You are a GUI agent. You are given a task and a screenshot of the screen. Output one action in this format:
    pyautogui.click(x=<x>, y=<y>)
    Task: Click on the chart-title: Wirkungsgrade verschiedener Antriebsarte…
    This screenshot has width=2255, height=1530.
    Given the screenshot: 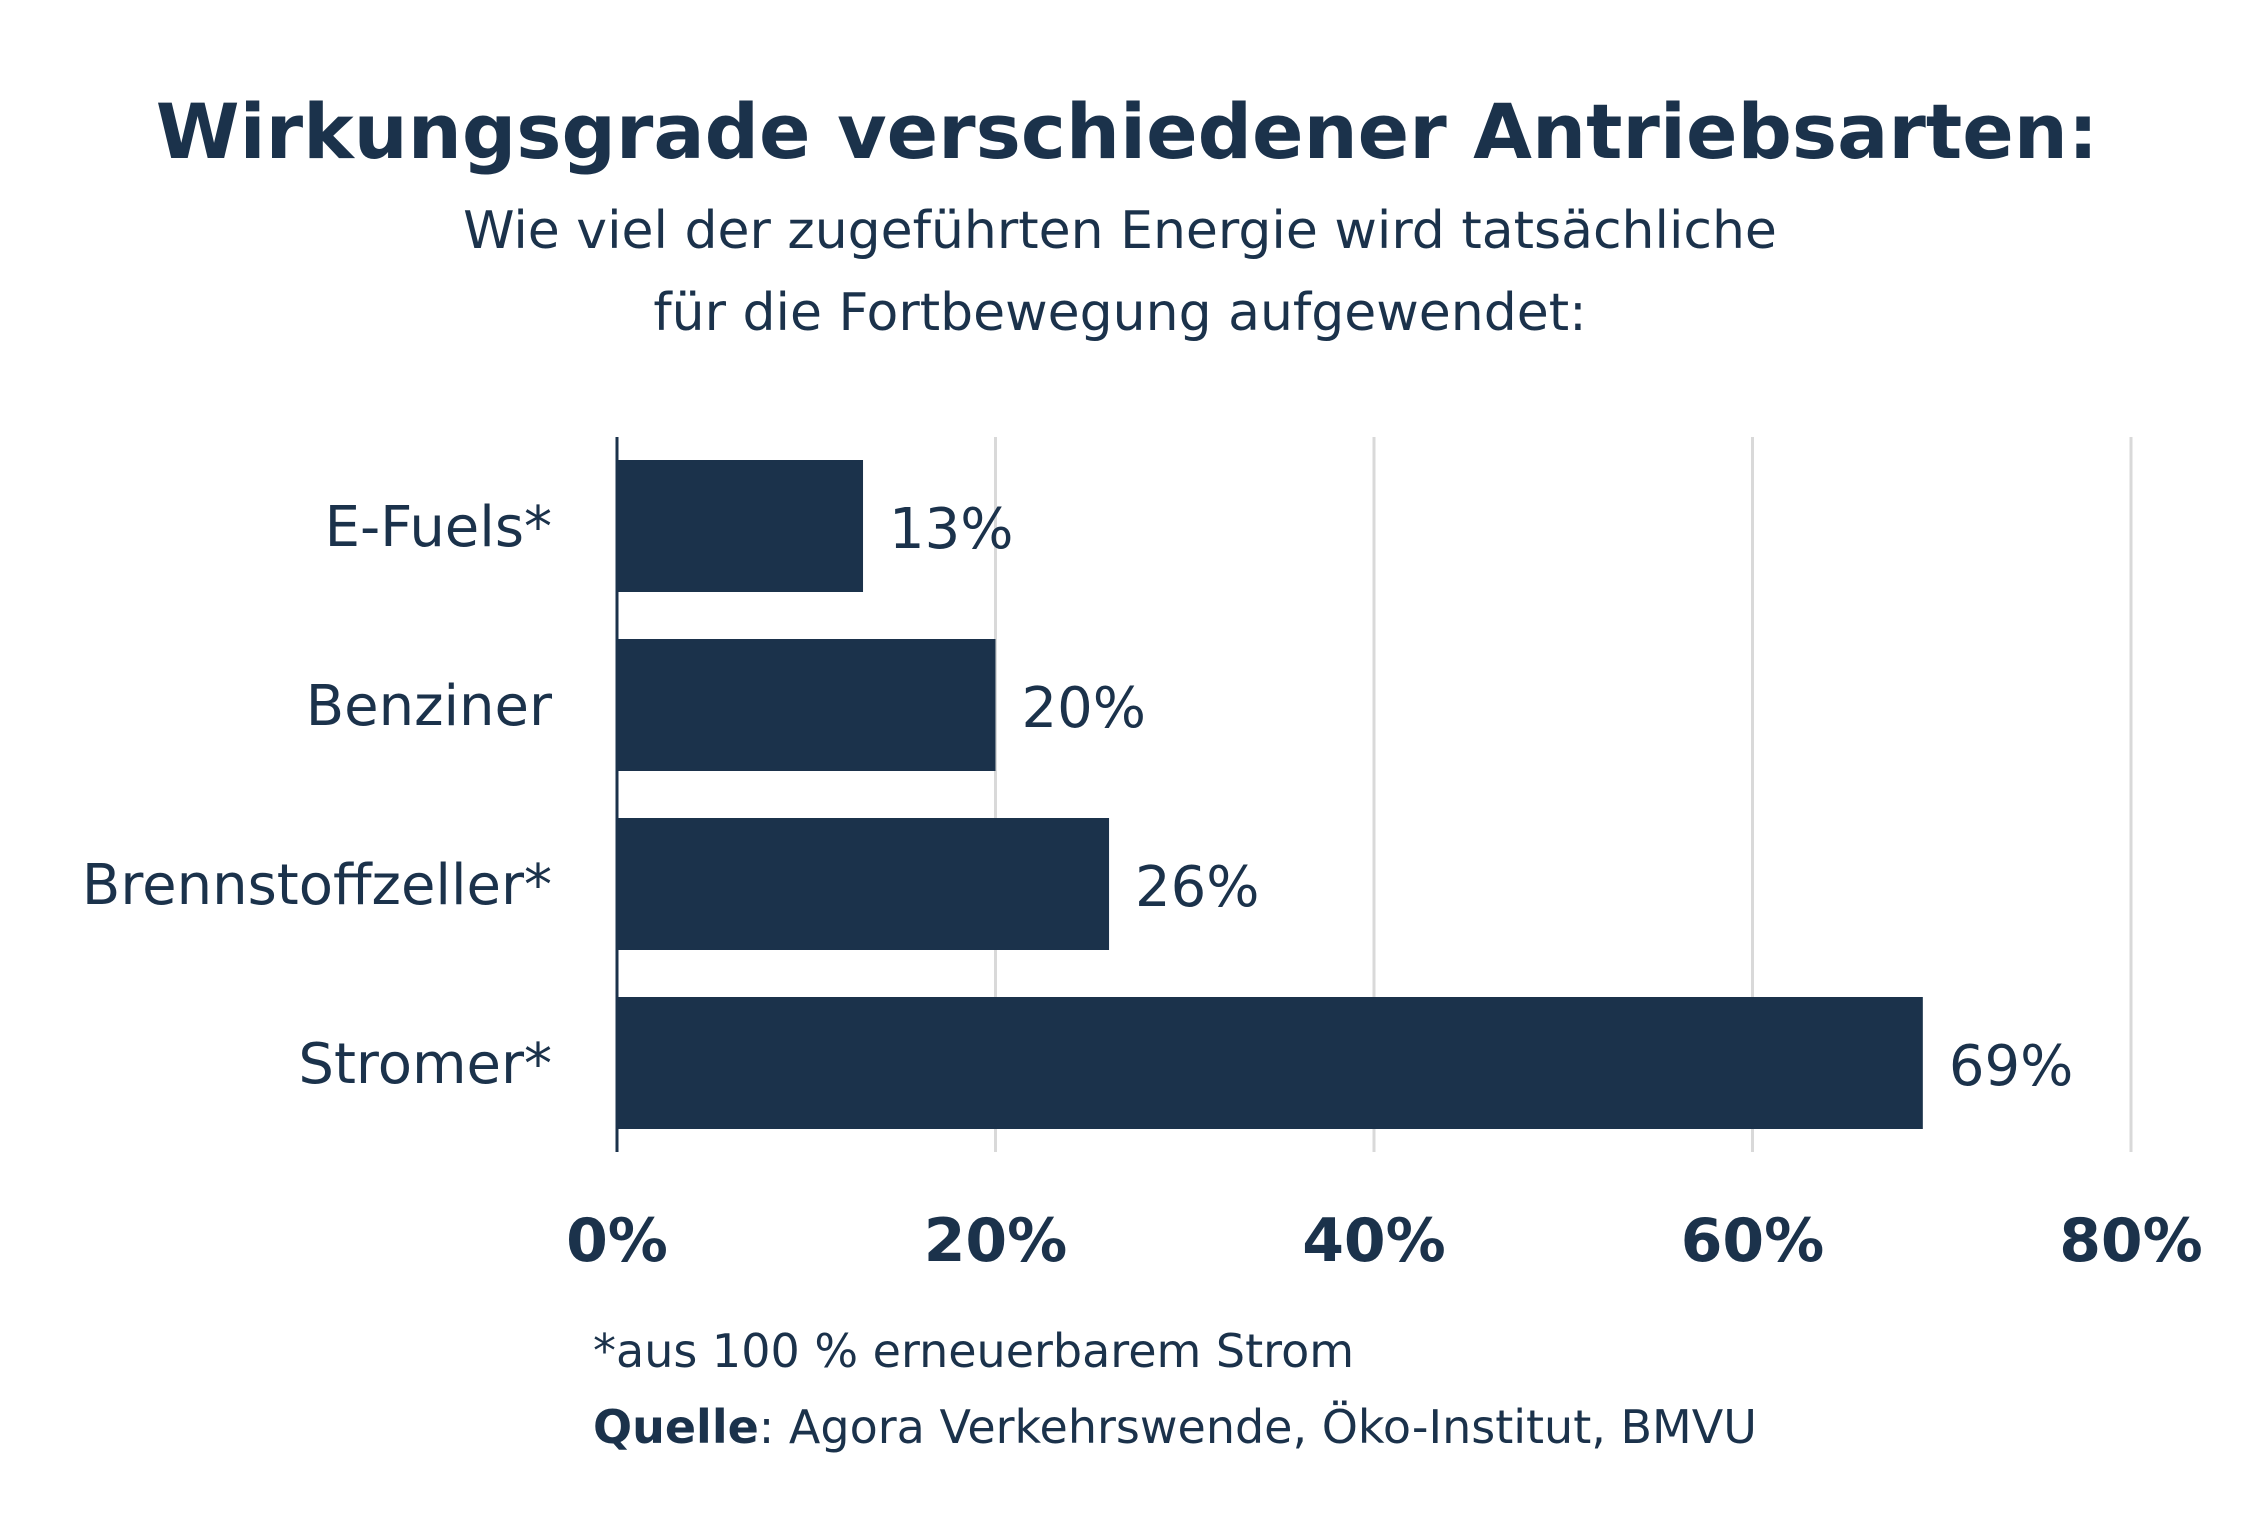 What is the action you would take?
    pyautogui.click(x=1127, y=131)
    